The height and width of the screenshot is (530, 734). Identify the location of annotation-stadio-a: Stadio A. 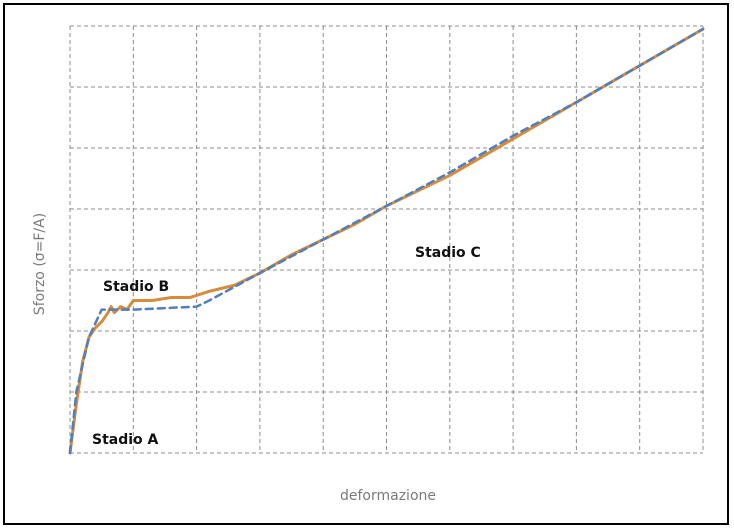
(125, 440).